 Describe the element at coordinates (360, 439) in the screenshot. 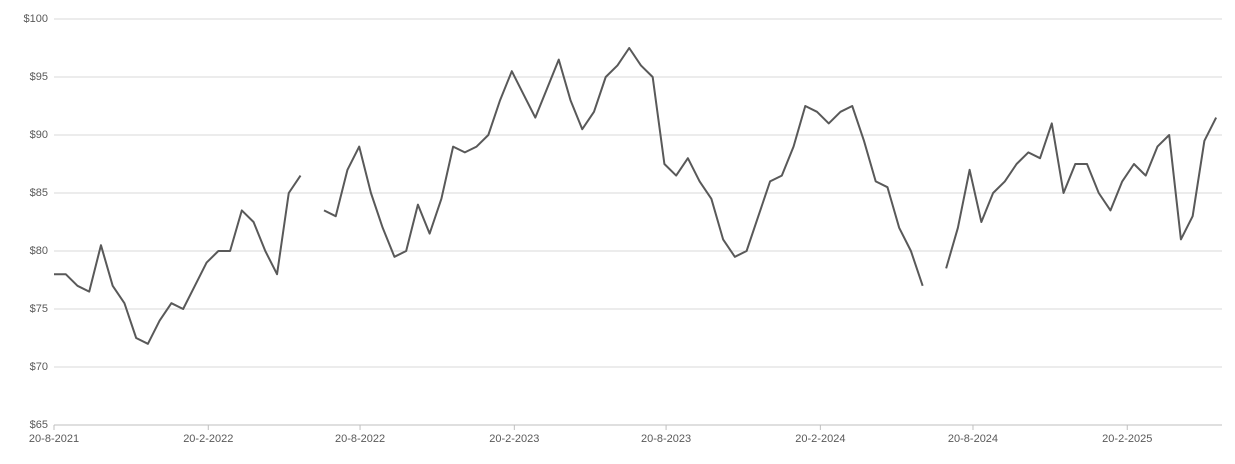

I see `x-tick-label: 20-8-2022` at that location.